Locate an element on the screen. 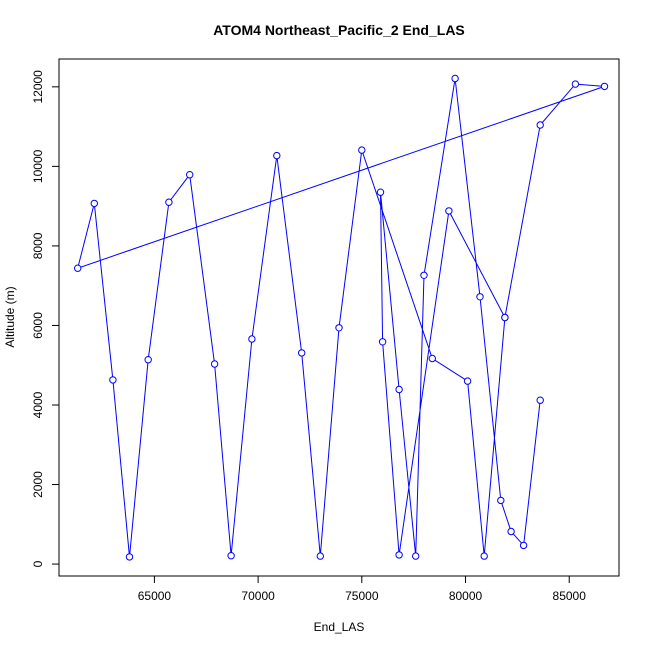  chart-title: ATOM4 Northeast_Pacific_2 End_LAS is located at coordinates (339, 30).